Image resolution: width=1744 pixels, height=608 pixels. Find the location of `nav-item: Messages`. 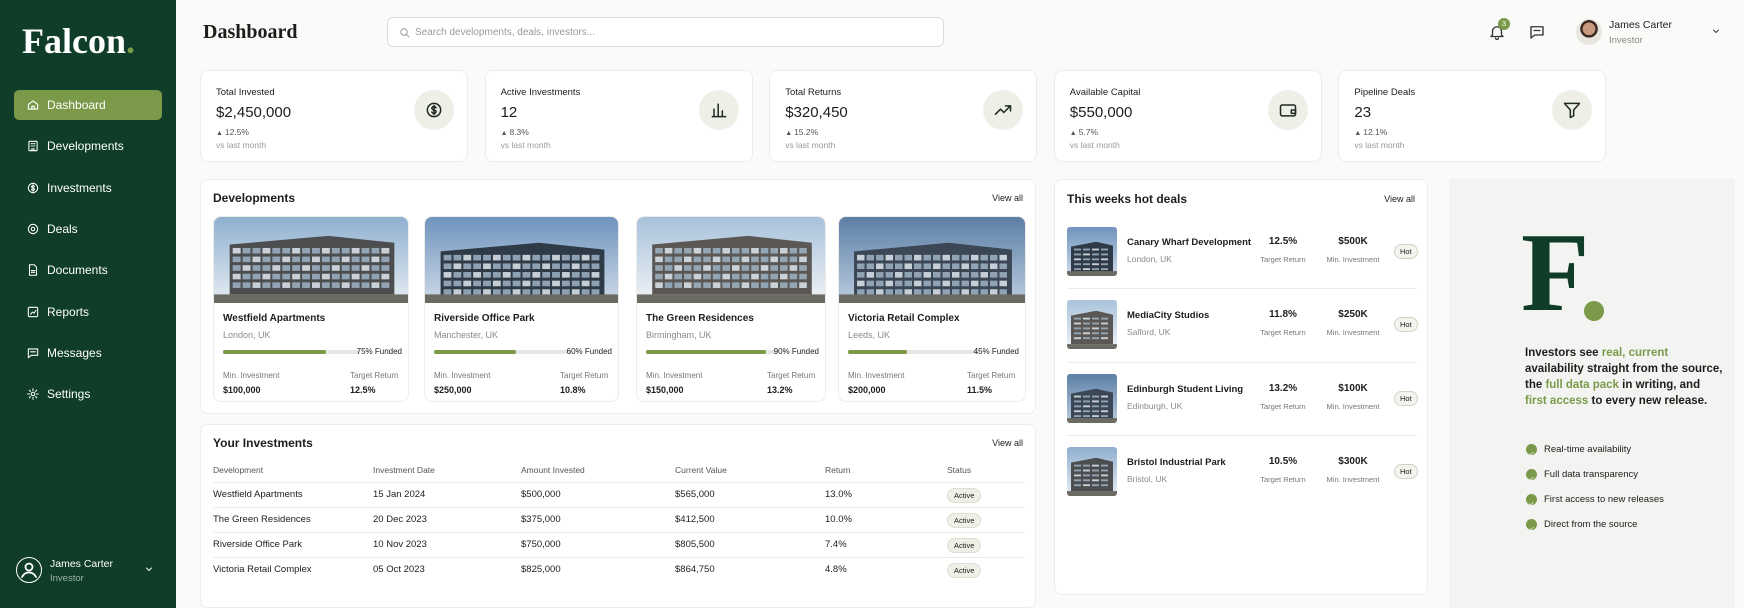

nav-item: Messages is located at coordinates (88, 353).